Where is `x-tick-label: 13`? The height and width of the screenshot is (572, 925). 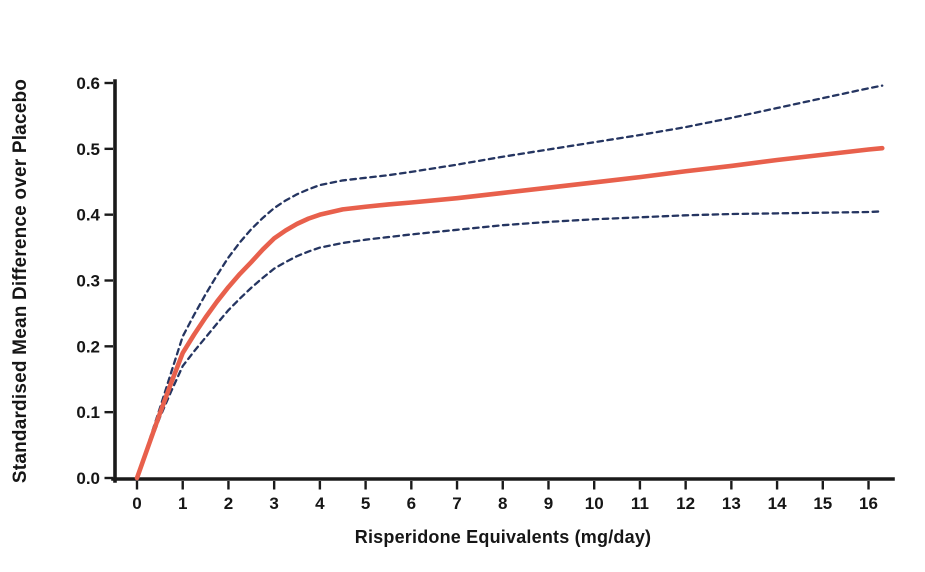 x-tick-label: 13 is located at coordinates (731, 503).